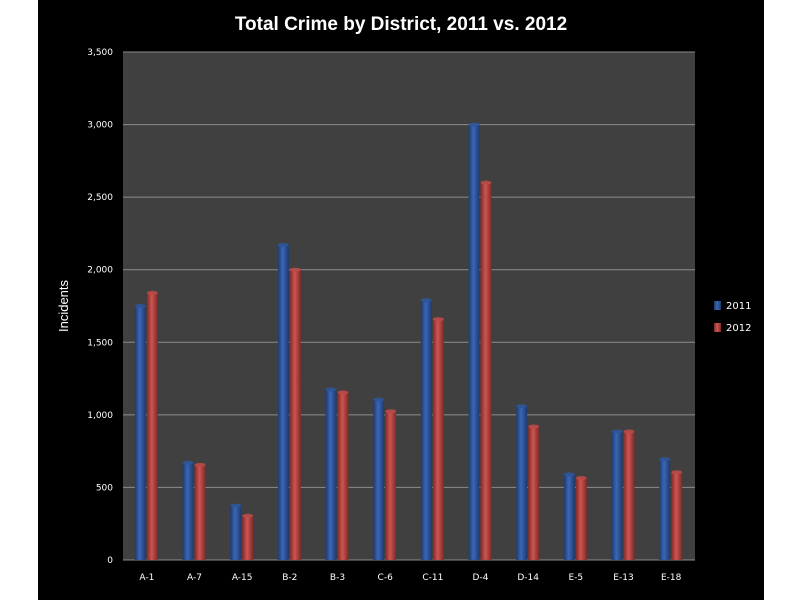 Image resolution: width=800 pixels, height=600 pixels. I want to click on x-tick-label: E-13, so click(623, 578).